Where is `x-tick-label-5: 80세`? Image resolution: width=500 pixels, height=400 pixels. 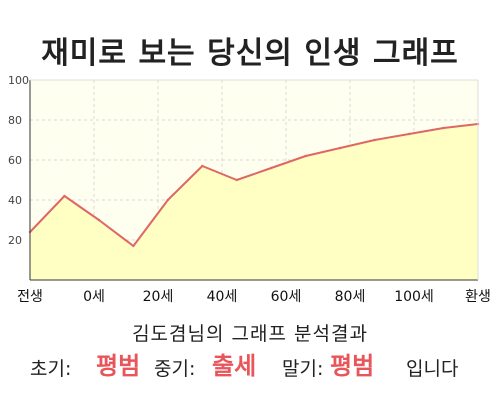
x-tick-label-5: 80세 is located at coordinates (350, 297).